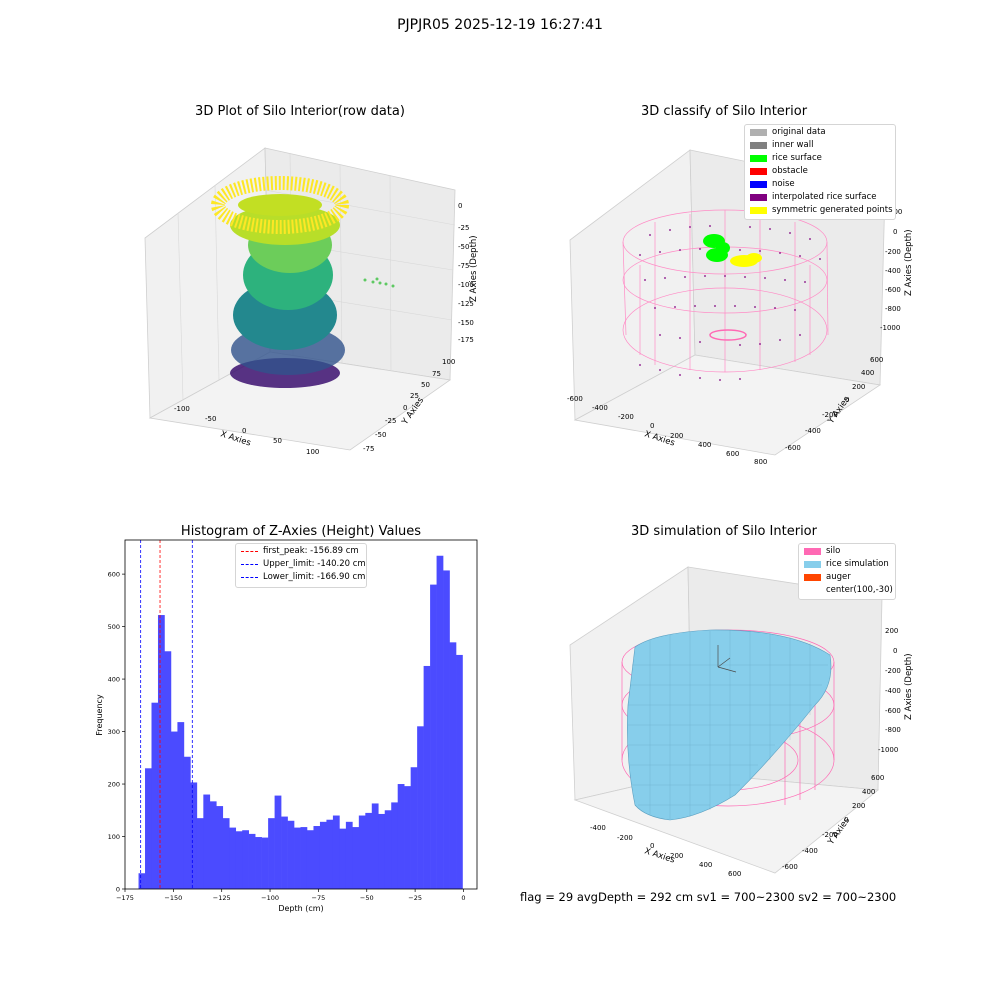  Describe the element at coordinates (867, 373) in the screenshot. I see `classify-ytick: 400` at that location.